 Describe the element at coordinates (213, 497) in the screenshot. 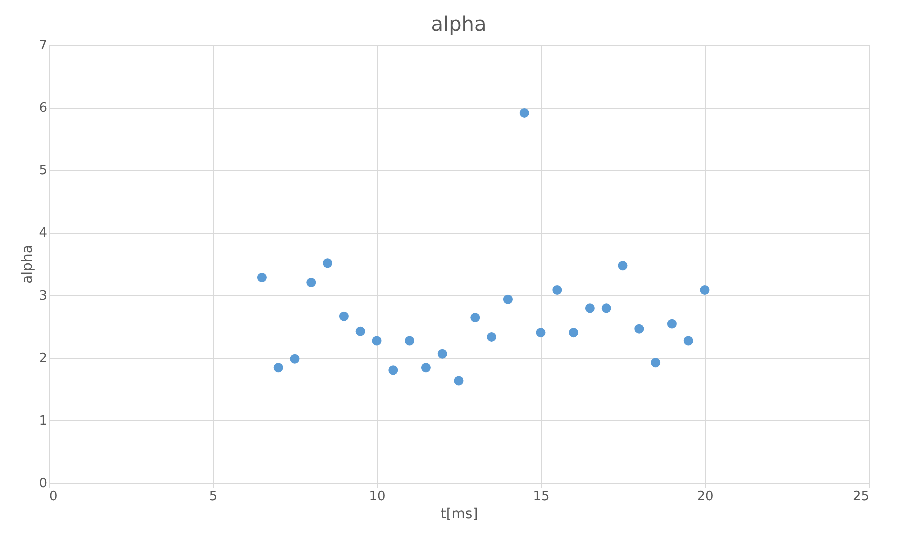

I see `x-tick-label: 5` at that location.